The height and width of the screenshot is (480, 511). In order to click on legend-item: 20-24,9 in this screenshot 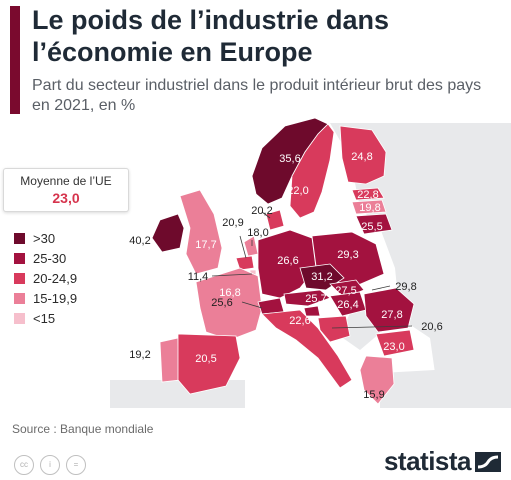, I will do `click(69, 278)`.